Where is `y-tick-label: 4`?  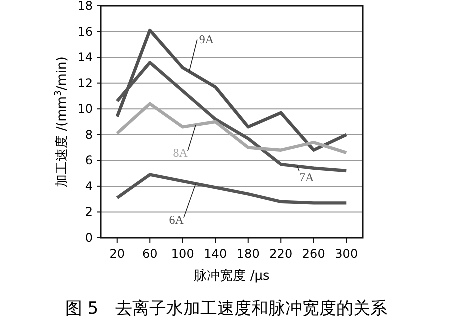 y-tick-label: 4 is located at coordinates (89, 186).